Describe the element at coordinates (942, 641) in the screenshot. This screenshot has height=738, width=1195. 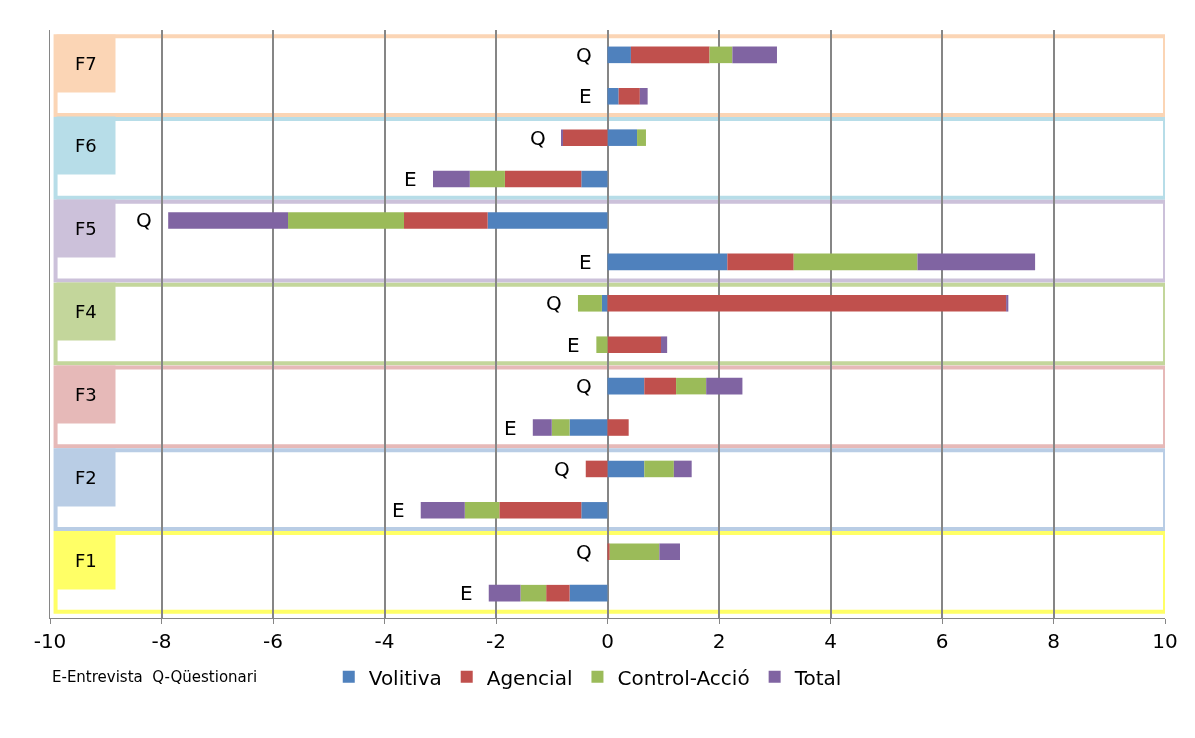
I see `x-tick-label: 6` at that location.